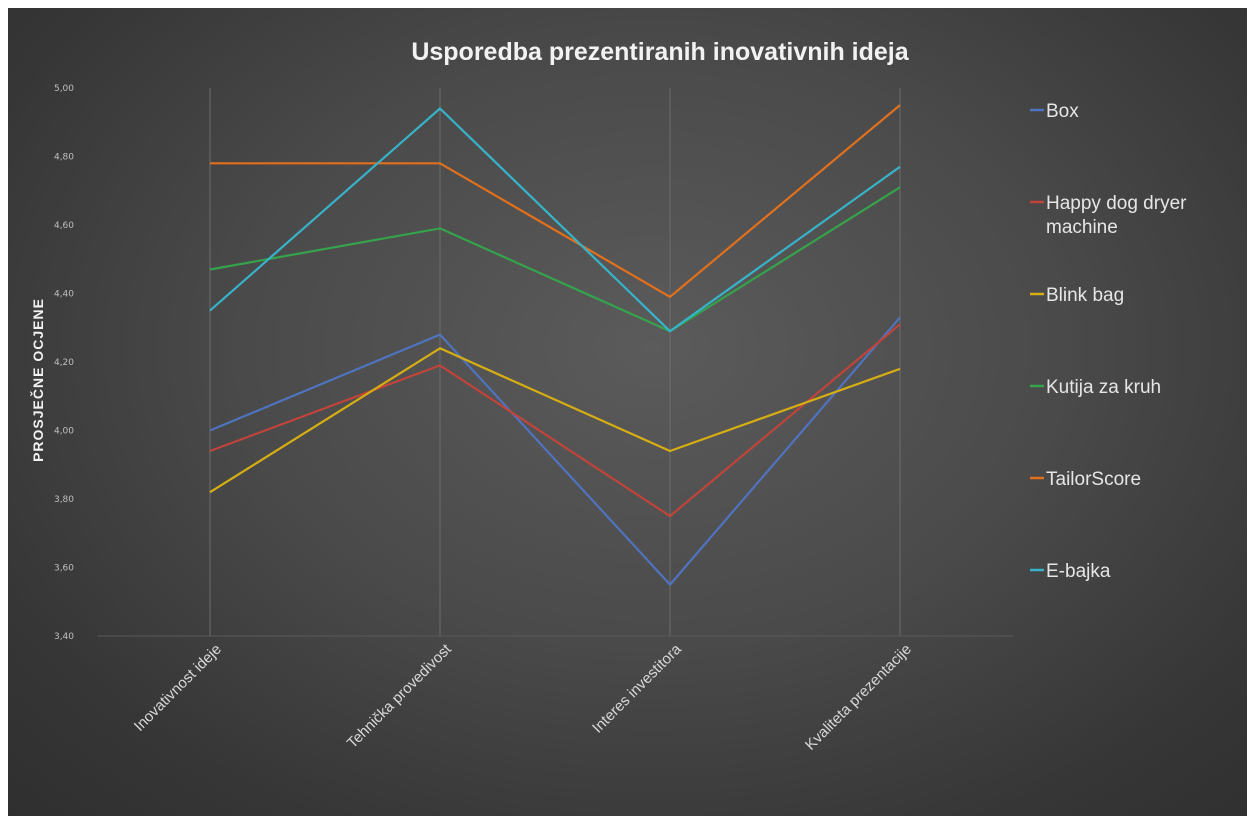  I want to click on legend-entry: Happy dog dryer machine, so click(1108, 215).